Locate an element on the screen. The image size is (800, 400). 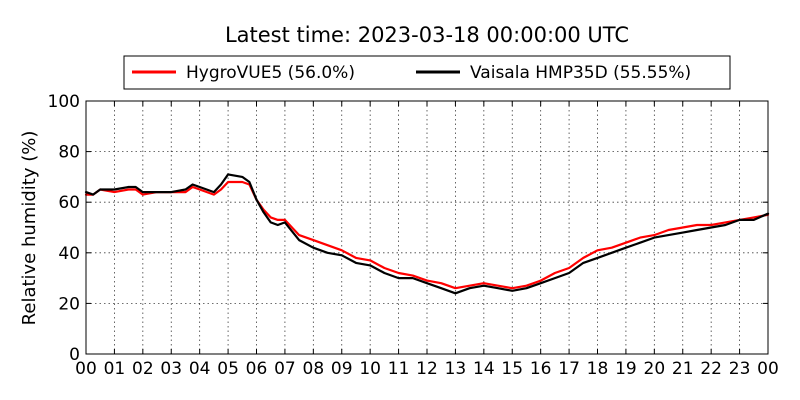
y-tick-label: 60 is located at coordinates (69, 203).